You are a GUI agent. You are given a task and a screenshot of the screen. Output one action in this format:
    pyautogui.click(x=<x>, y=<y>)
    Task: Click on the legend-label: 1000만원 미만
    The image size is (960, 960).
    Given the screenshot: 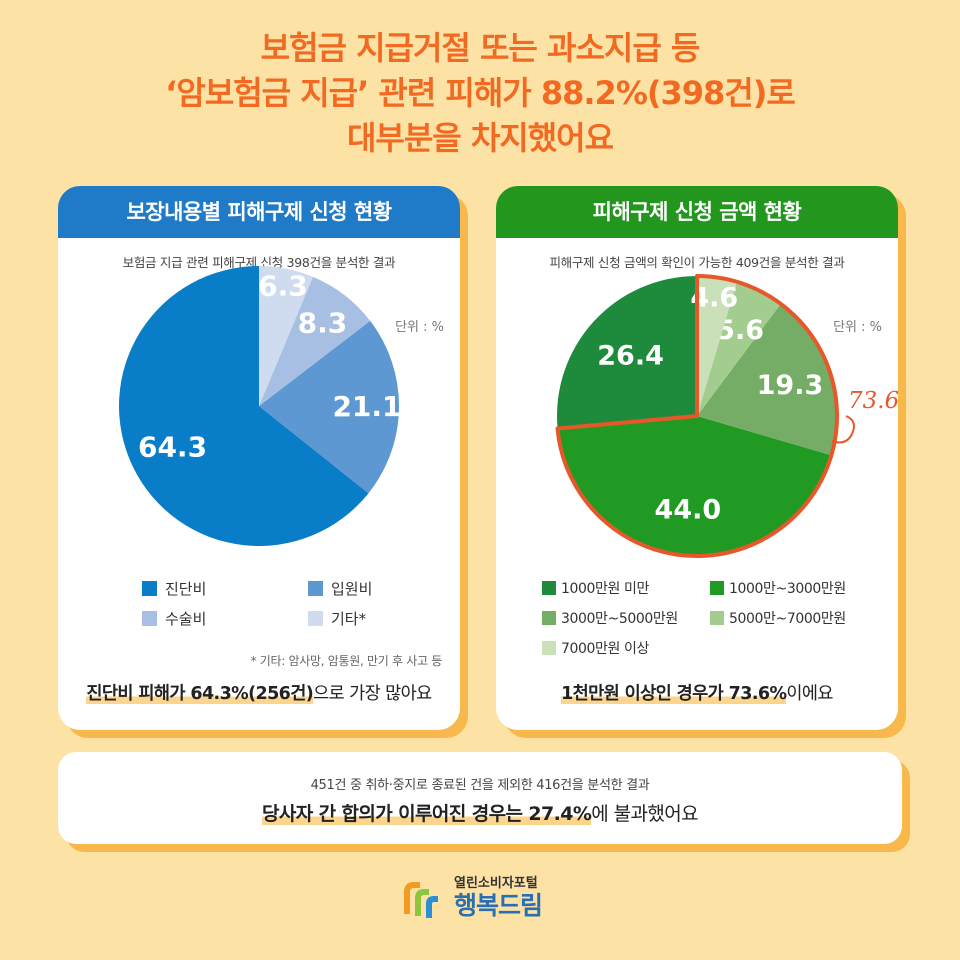 What is the action you would take?
    pyautogui.click(x=605, y=589)
    